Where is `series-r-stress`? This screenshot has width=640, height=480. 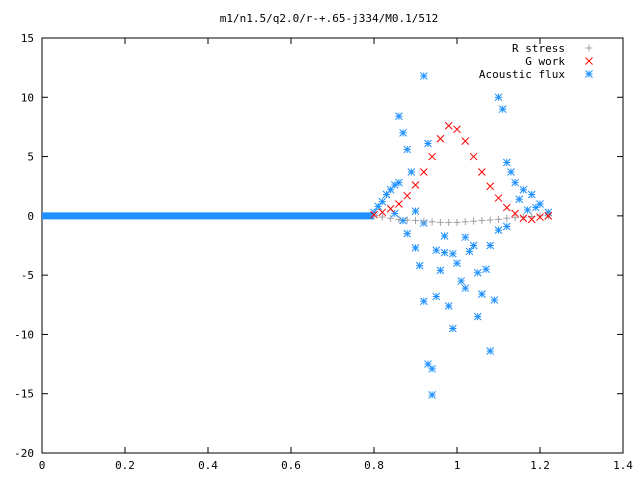 series-r-stress is located at coordinates (461, 219).